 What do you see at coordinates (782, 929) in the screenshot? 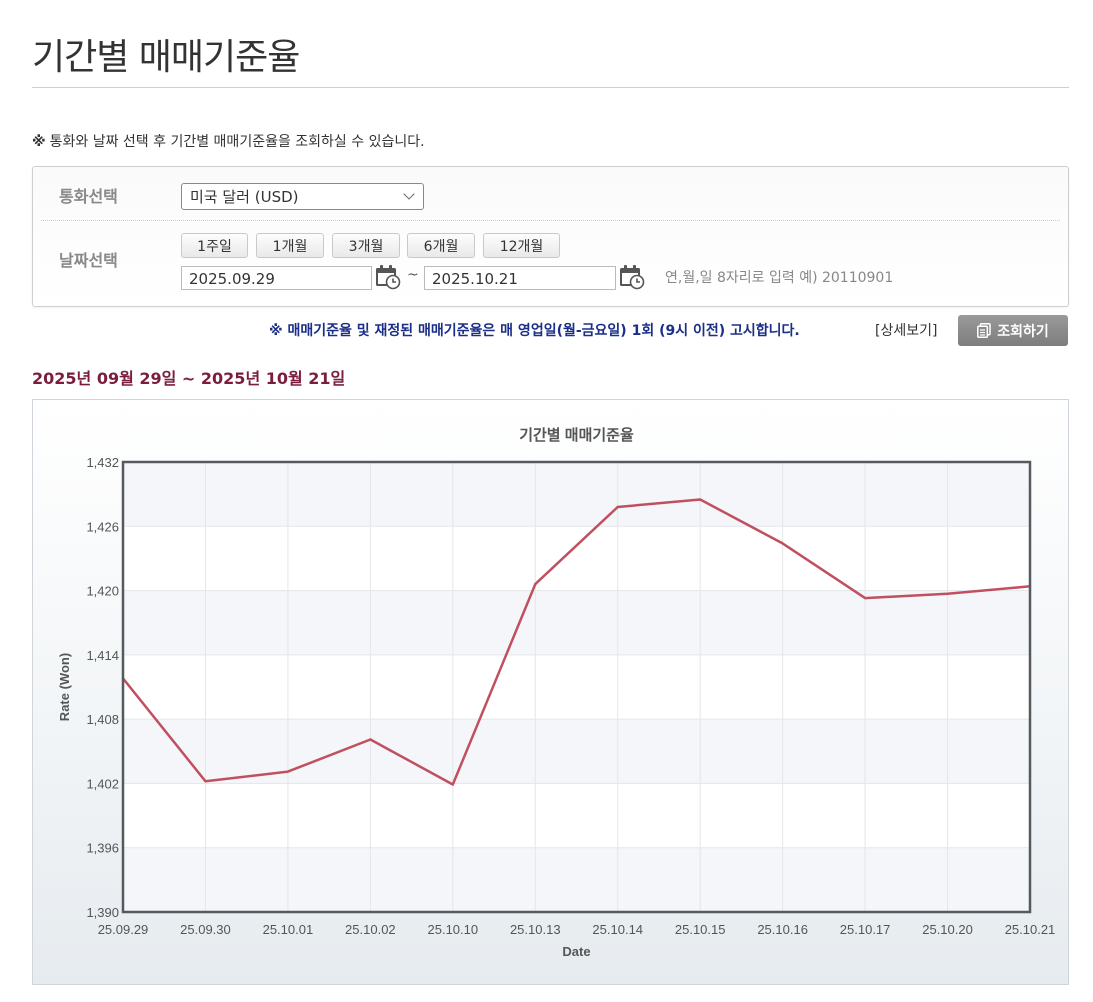
I see `x-tick-label: 25.10.16` at bounding box center [782, 929].